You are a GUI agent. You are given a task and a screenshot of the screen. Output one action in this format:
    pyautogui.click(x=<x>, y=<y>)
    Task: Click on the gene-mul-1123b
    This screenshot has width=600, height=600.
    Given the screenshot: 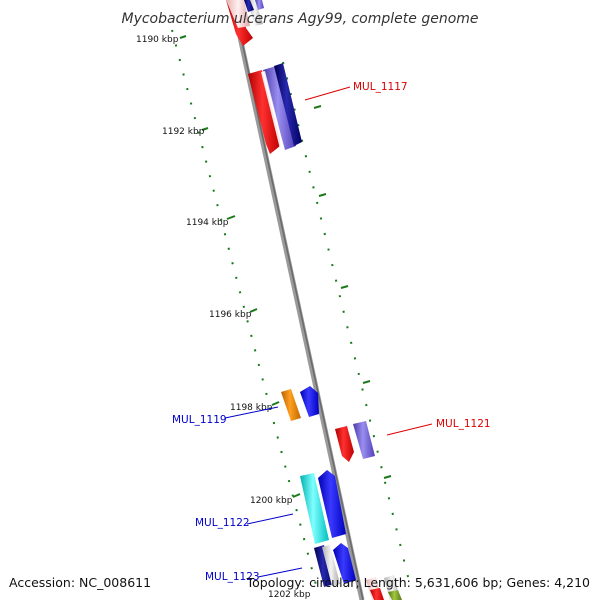 What is the action you would take?
    pyautogui.click(x=331, y=565)
    